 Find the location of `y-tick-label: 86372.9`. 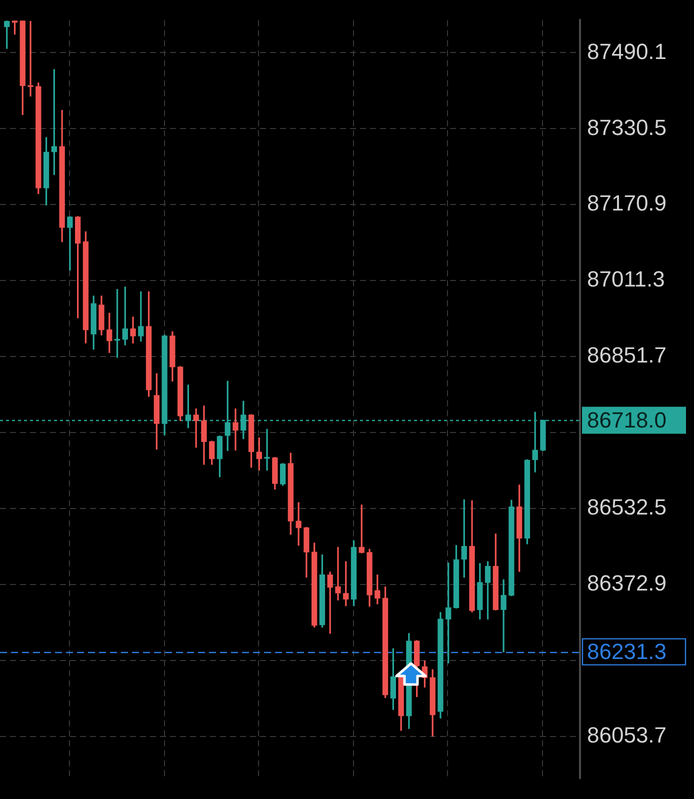

y-tick-label: 86372.9 is located at coordinates (627, 583).